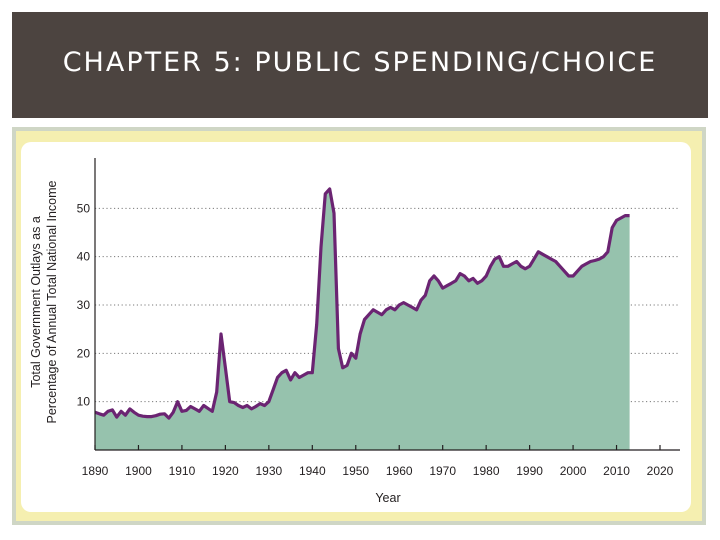  Describe the element at coordinates (486, 471) in the screenshot. I see `x-tick-label-1980: 1980` at that location.